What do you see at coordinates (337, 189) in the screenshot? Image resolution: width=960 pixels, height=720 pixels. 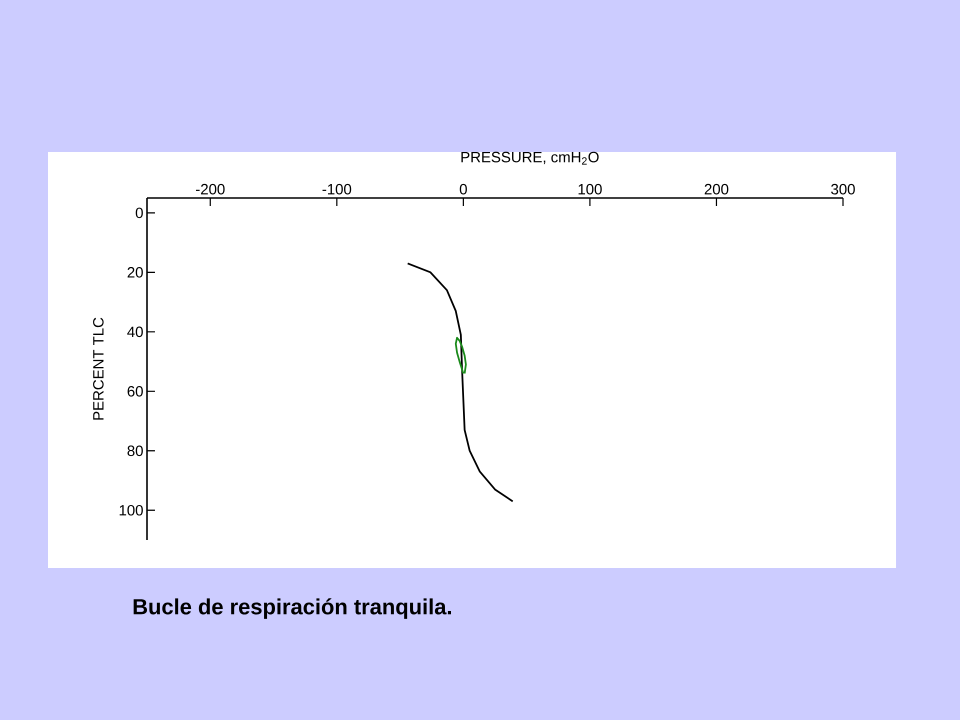 I see `x-tick-label: -100` at bounding box center [337, 189].